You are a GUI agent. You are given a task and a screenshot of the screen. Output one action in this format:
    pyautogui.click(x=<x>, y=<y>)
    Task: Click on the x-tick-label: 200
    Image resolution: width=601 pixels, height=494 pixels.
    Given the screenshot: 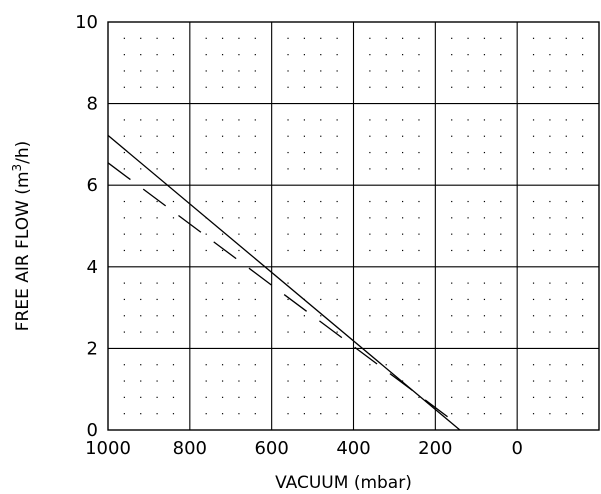 What is the action you would take?
    pyautogui.click(x=435, y=448)
    